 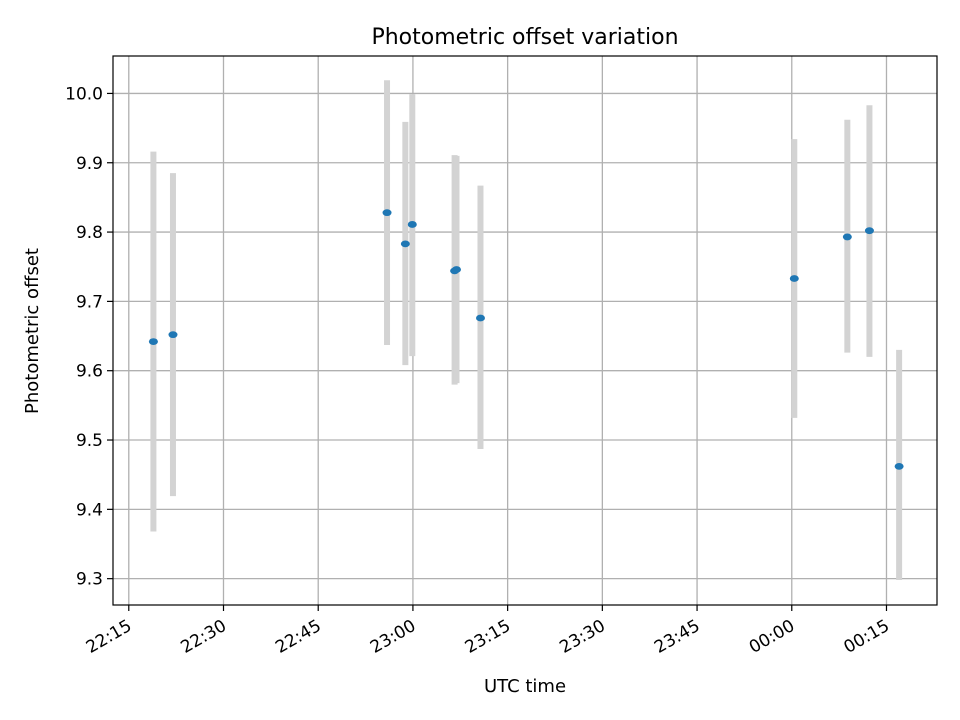 What do you see at coordinates (32, 331) in the screenshot?
I see `y-axis-label: Photometric offset` at bounding box center [32, 331].